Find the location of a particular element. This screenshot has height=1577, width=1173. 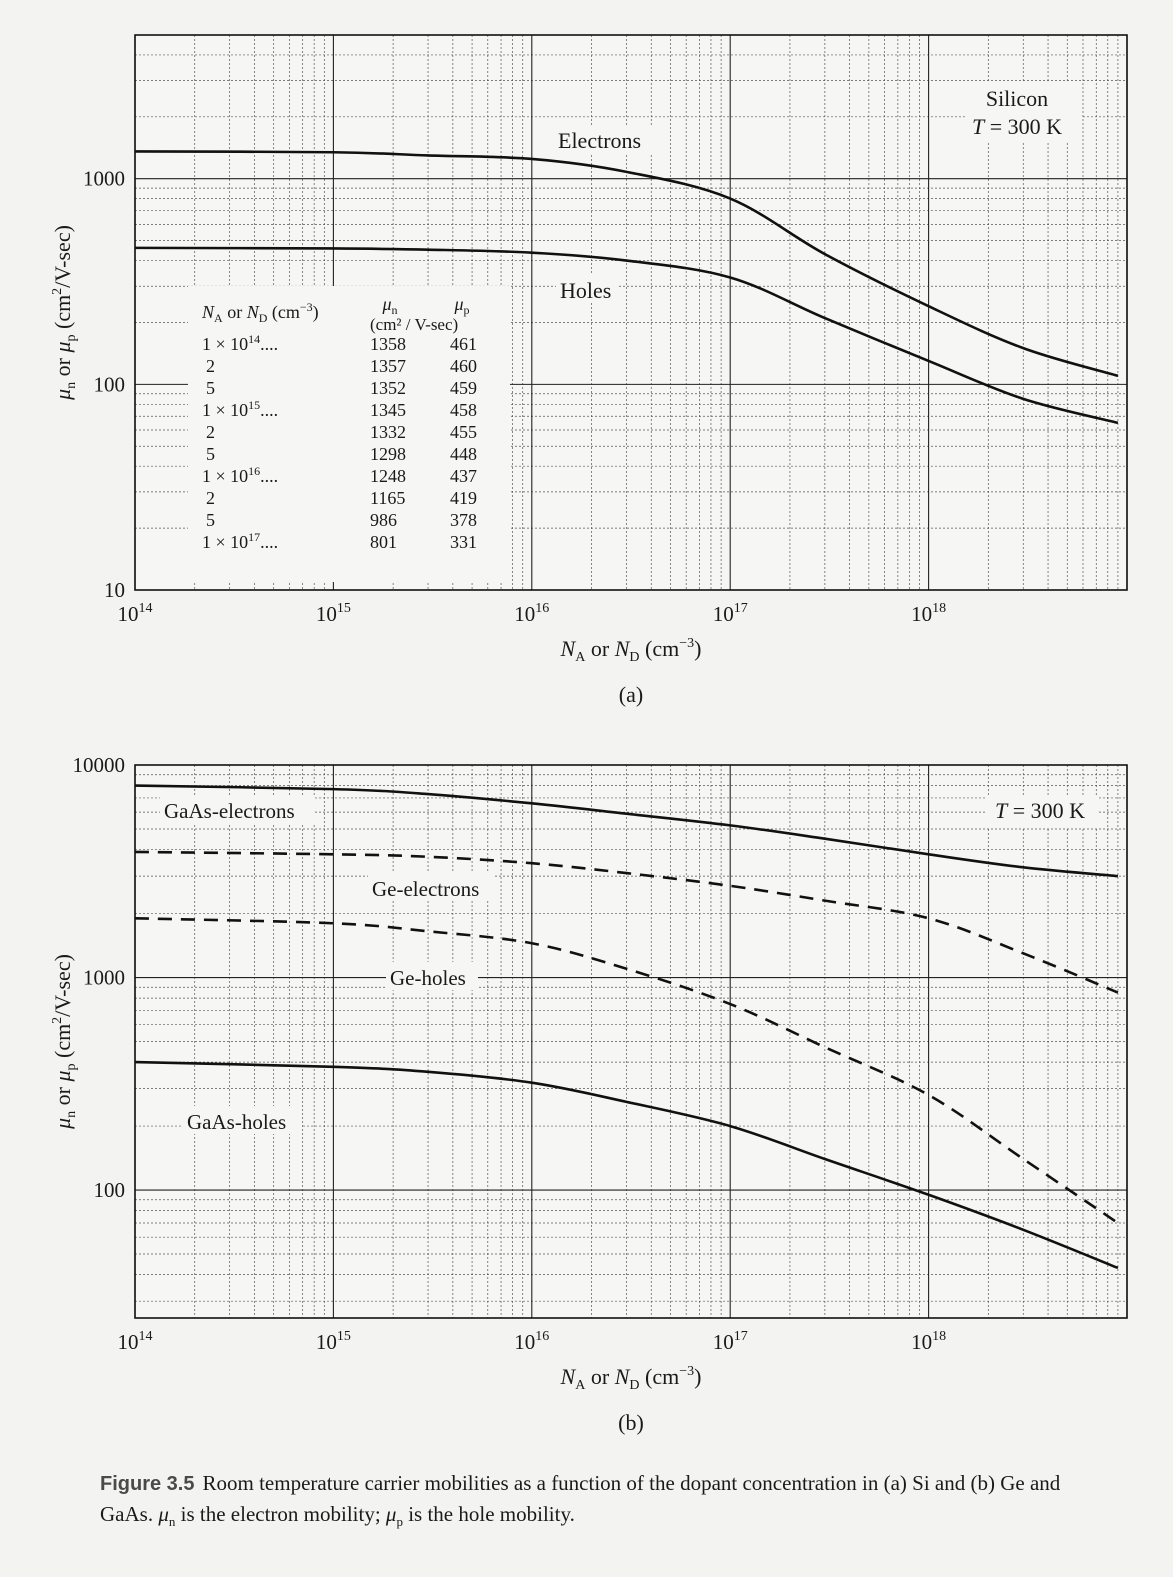

series-line-ge-electrons is located at coordinates (626, 922).